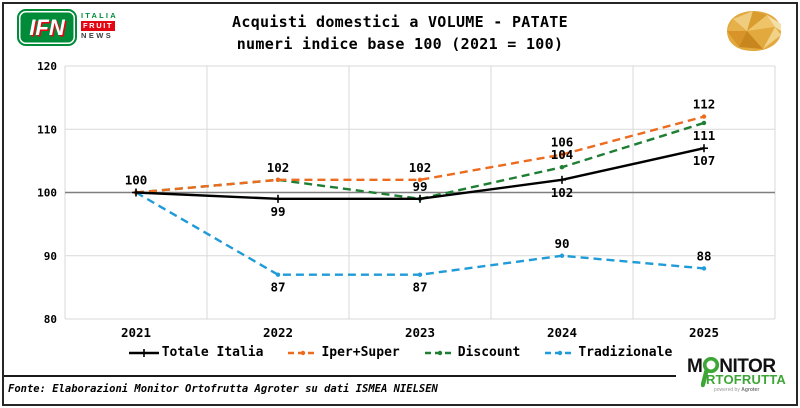 The height and width of the screenshot is (408, 800). What do you see at coordinates (489, 352) in the screenshot?
I see `legend-label: Discount` at bounding box center [489, 352].